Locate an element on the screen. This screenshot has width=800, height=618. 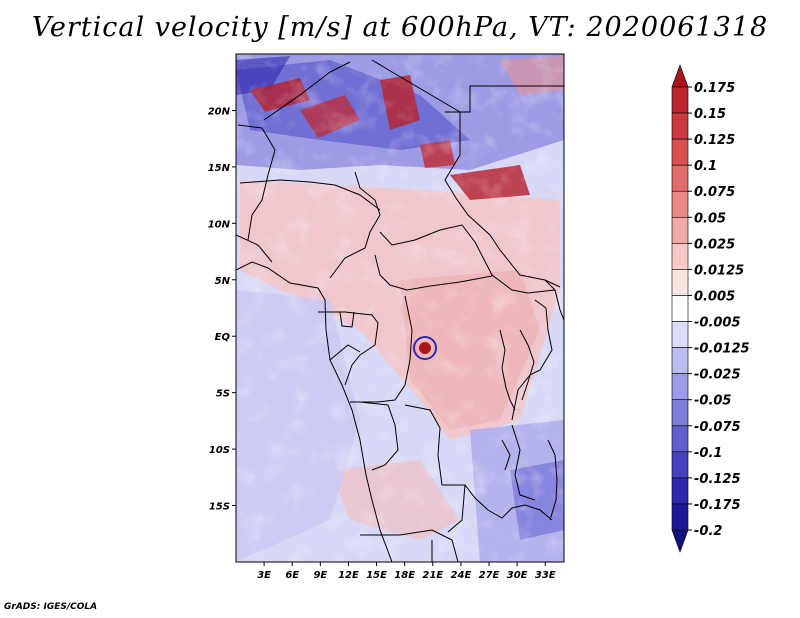
colorbar-label: 0.075 is located at coordinates (714, 192).